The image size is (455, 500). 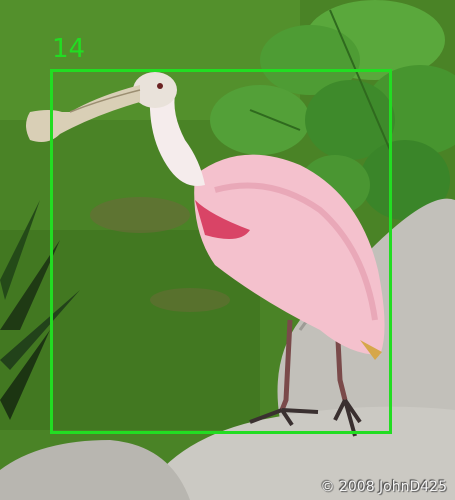 What do you see at coordinates (177, 140) in the screenshot?
I see `bird-neck` at bounding box center [177, 140].